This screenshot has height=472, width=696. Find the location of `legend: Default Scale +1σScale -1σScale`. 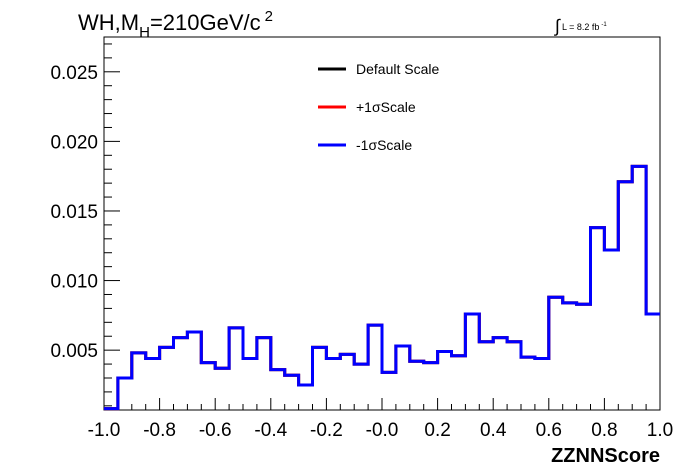

legend: Default Scale +1σScale -1σScale is located at coordinates (378, 107).